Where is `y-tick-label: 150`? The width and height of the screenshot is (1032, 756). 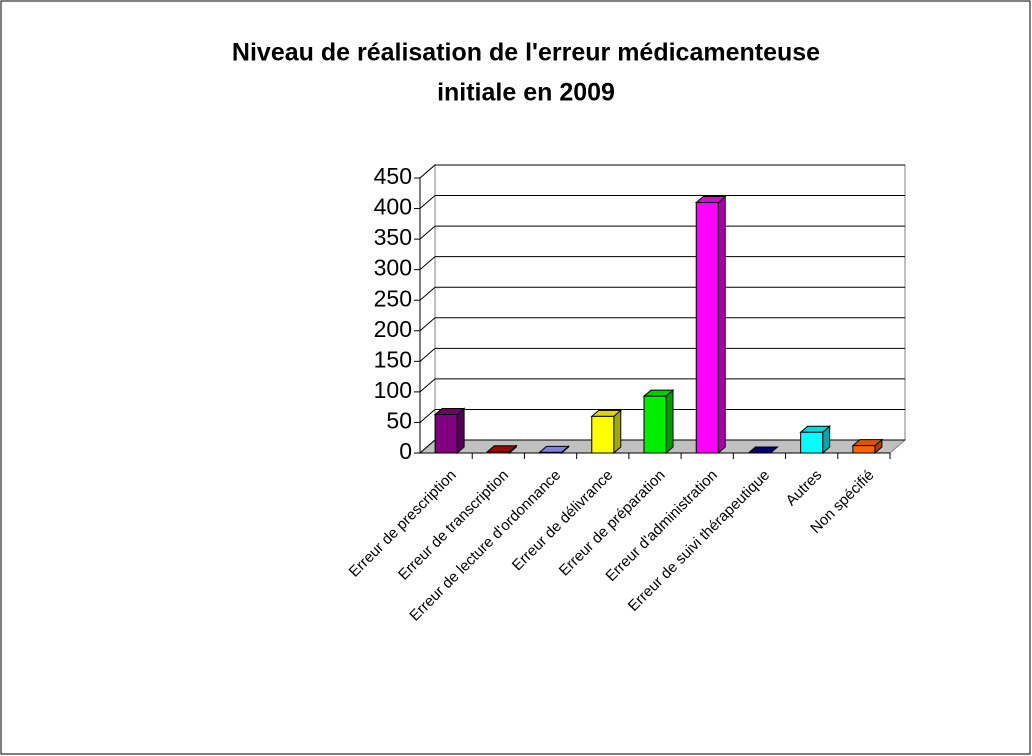 y-tick-label: 150 is located at coordinates (393, 359).